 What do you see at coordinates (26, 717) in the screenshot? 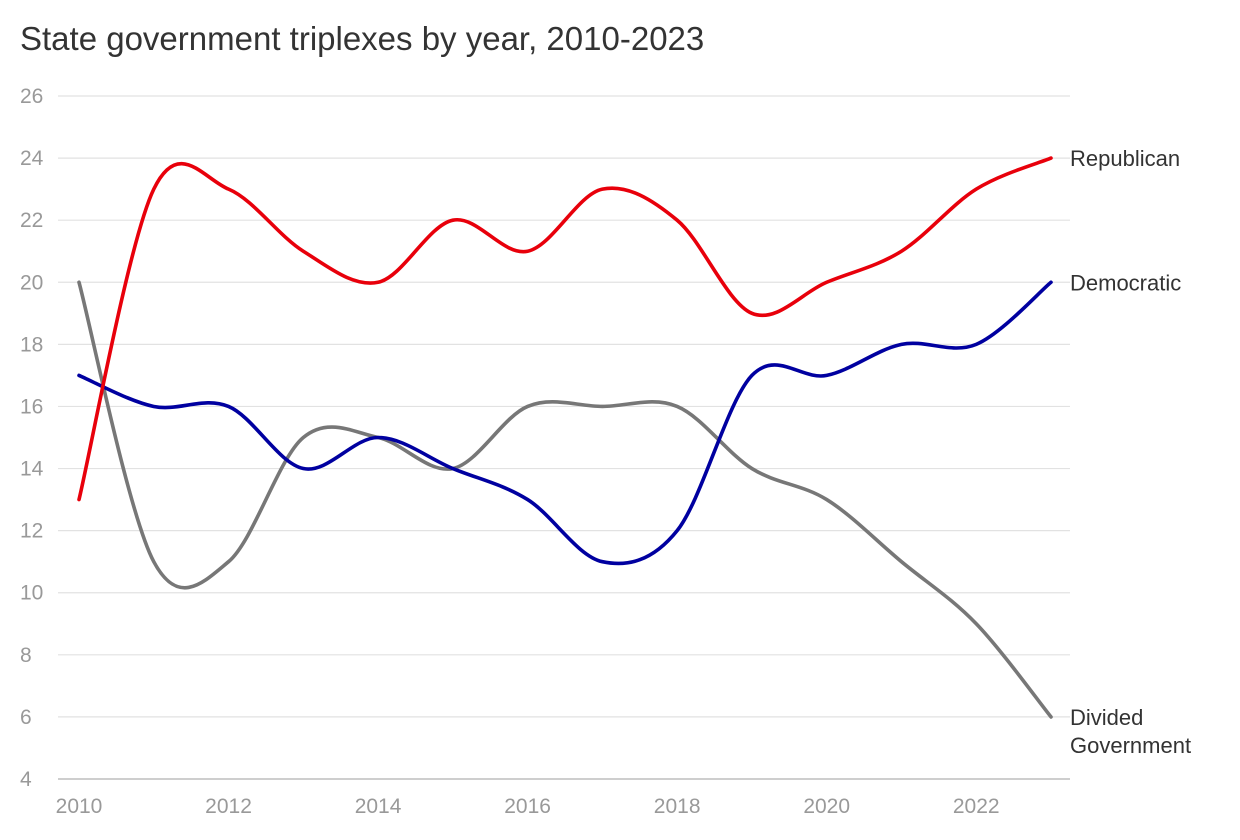
I see `y-tick-label: 6` at bounding box center [26, 717].